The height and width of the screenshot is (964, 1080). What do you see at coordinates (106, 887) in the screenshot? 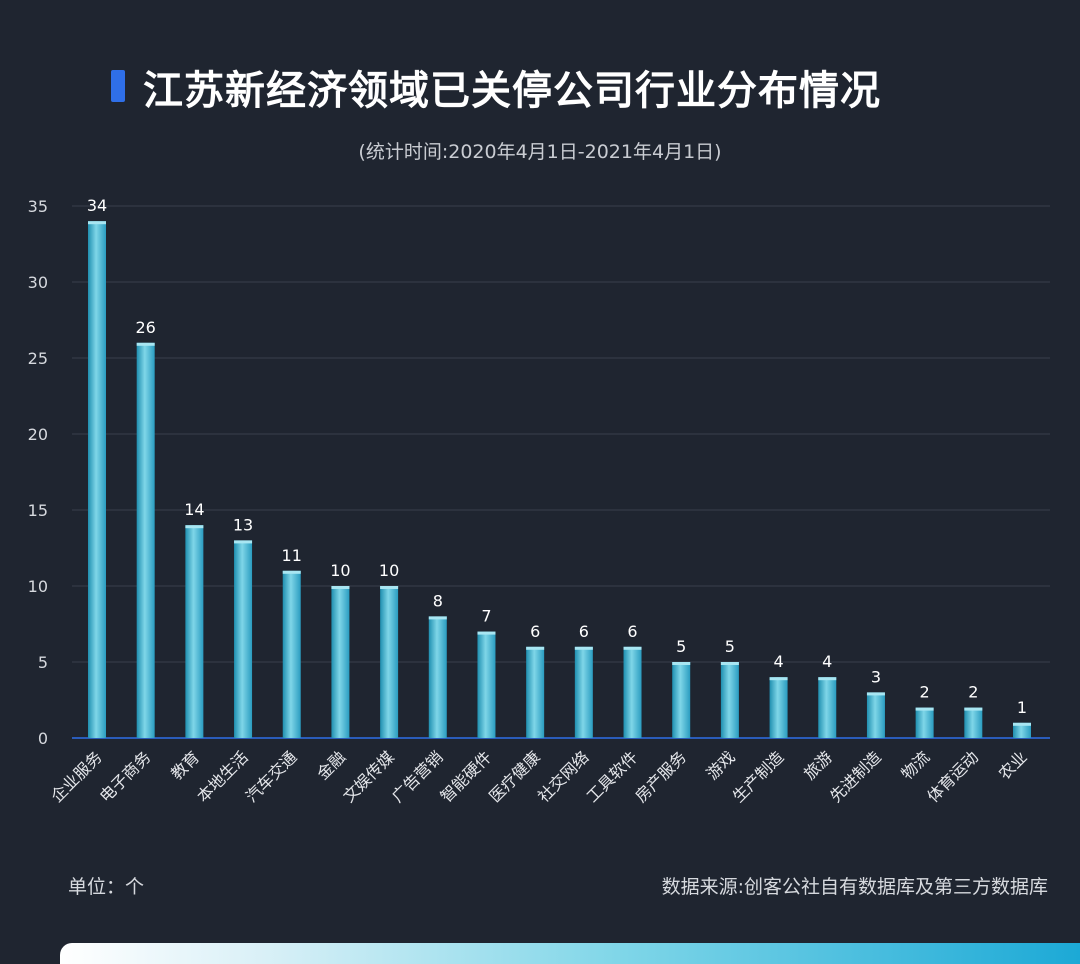
I see `unit-label: 单位：个` at bounding box center [106, 887].